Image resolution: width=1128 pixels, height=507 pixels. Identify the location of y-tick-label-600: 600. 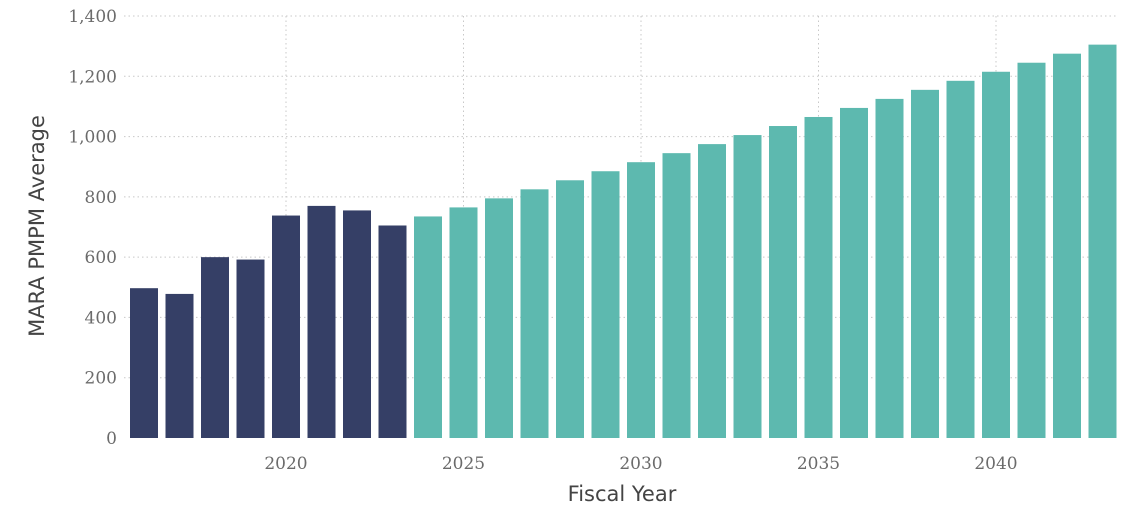
(101, 258).